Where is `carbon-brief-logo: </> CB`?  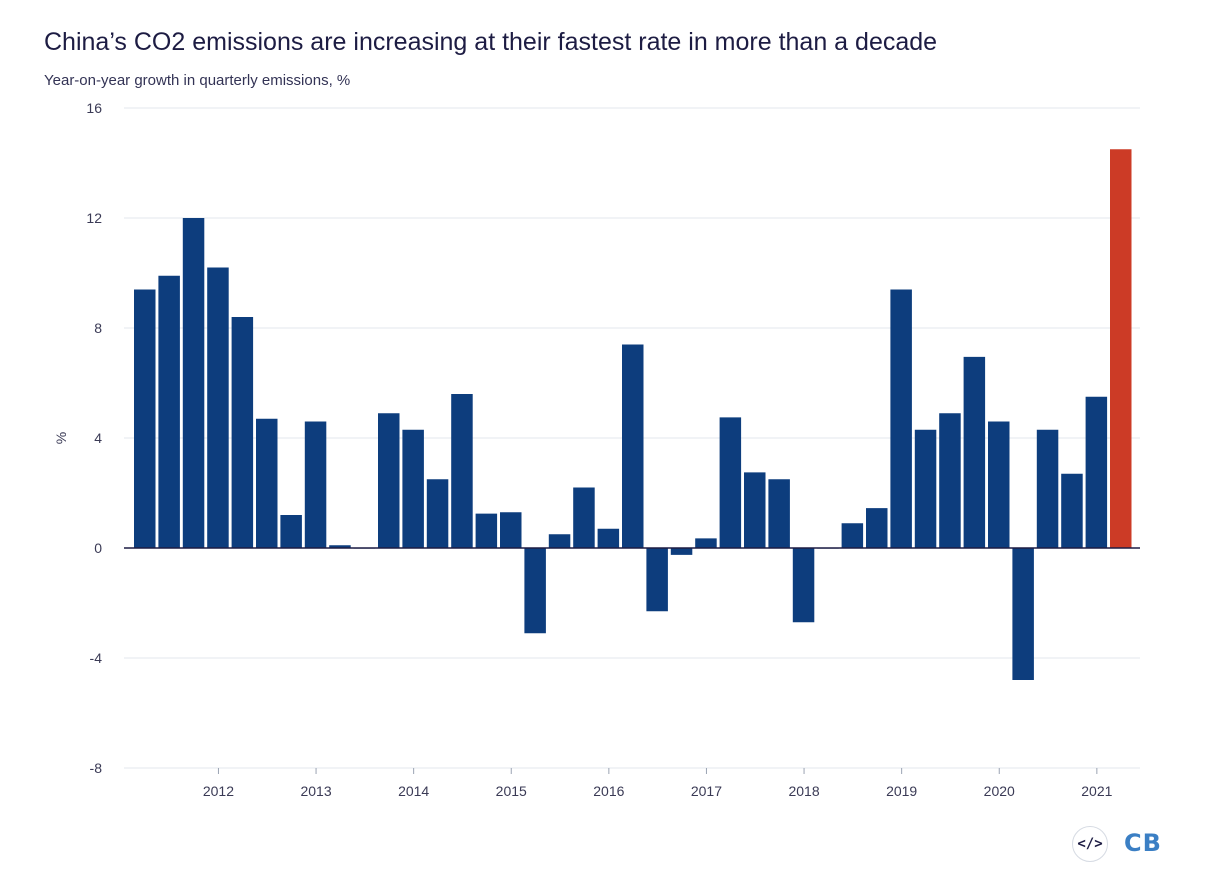 carbon-brief-logo: </> CB is located at coordinates (1117, 844).